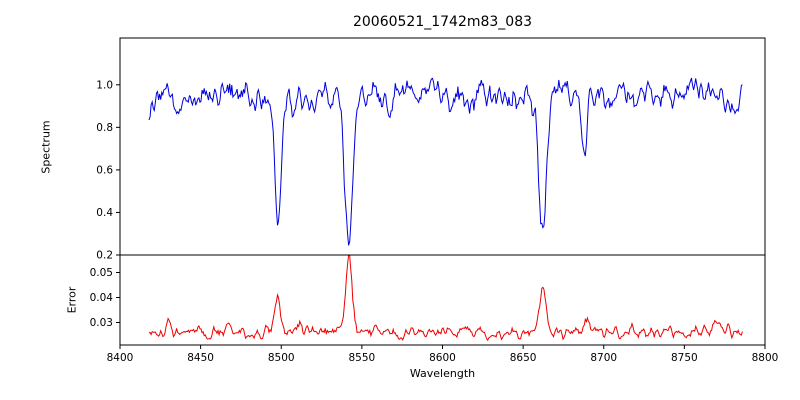 This screenshot has width=800, height=400. What do you see at coordinates (523, 358) in the screenshot?
I see `x-tick-label: 8650` at bounding box center [523, 358].